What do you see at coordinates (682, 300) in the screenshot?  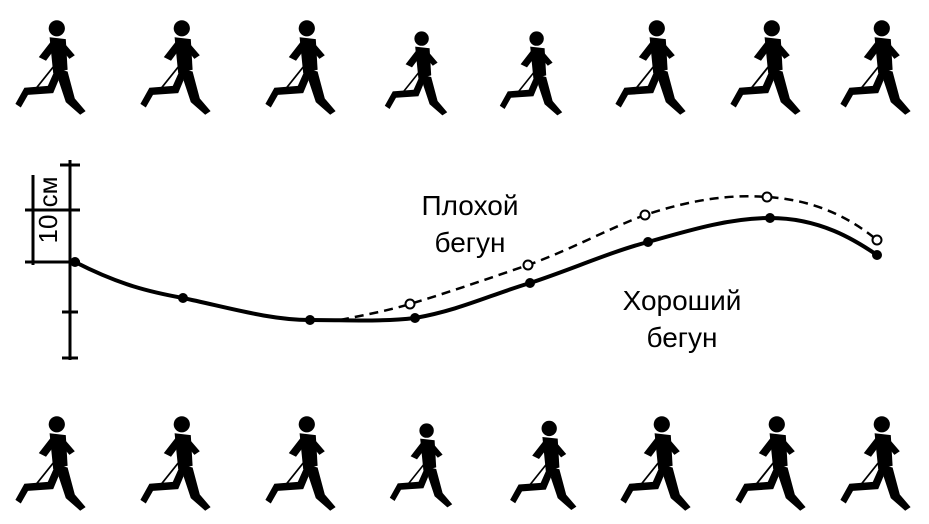 I see `good-runner-label: Хороший` at bounding box center [682, 300].